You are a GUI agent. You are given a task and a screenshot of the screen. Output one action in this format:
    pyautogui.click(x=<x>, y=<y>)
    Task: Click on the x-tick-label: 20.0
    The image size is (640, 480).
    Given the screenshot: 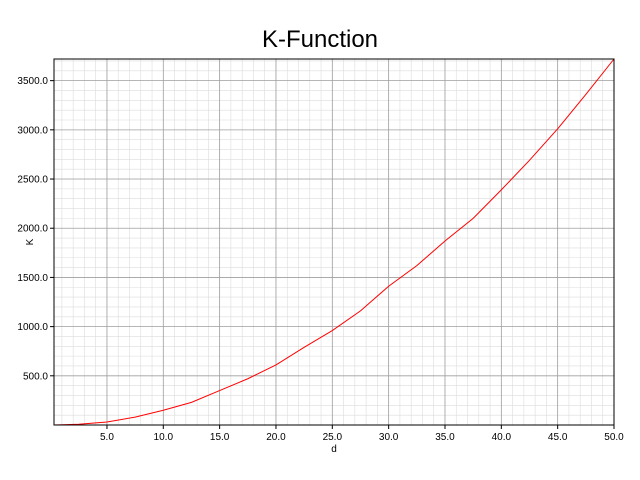 What is the action you would take?
    pyautogui.click(x=276, y=437)
    